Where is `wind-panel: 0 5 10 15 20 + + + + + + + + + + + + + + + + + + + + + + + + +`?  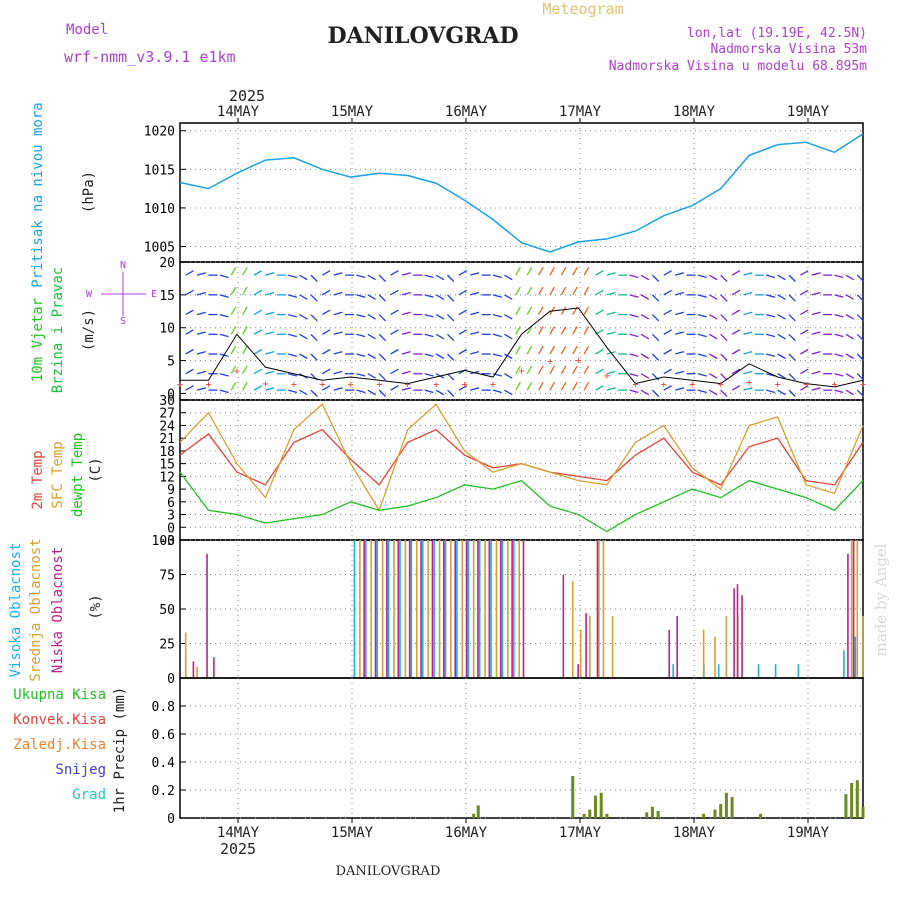
wind-panel: 0 5 10 15 20 + + + + + + + + + + + + + + + + + + + + + + + + + is located at coordinates (512, 329).